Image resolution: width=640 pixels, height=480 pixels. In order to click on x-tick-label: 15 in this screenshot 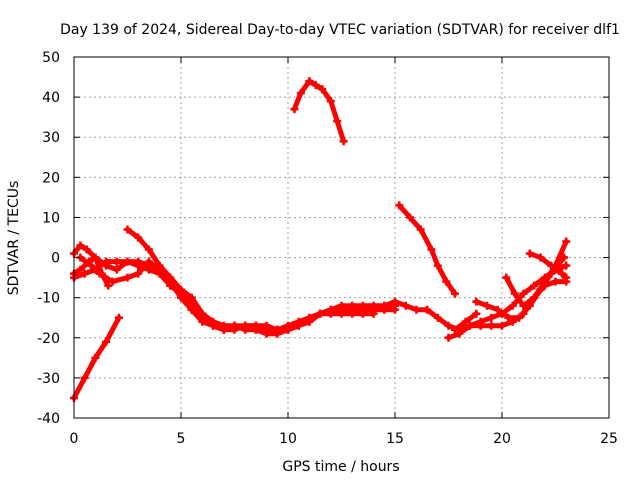, I will do `click(395, 439)`.